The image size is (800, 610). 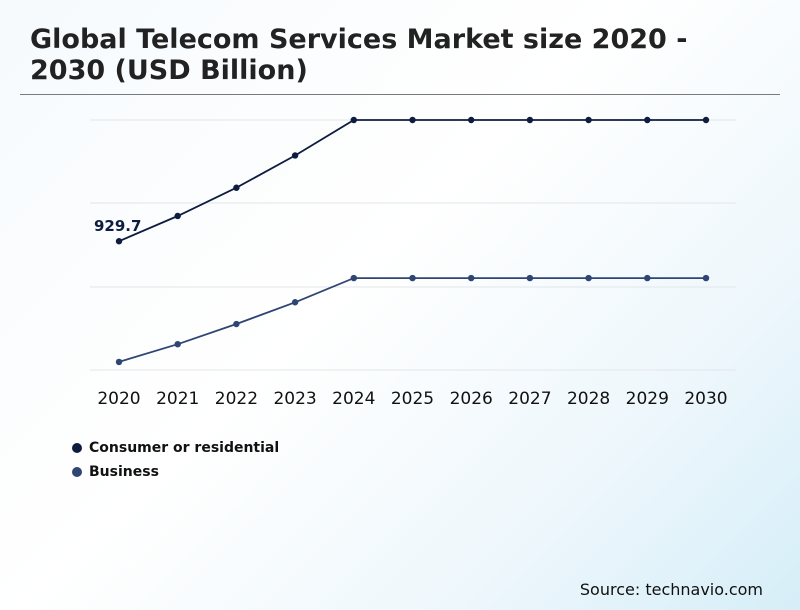 I want to click on x-tick-2026: 2026, so click(x=471, y=399).